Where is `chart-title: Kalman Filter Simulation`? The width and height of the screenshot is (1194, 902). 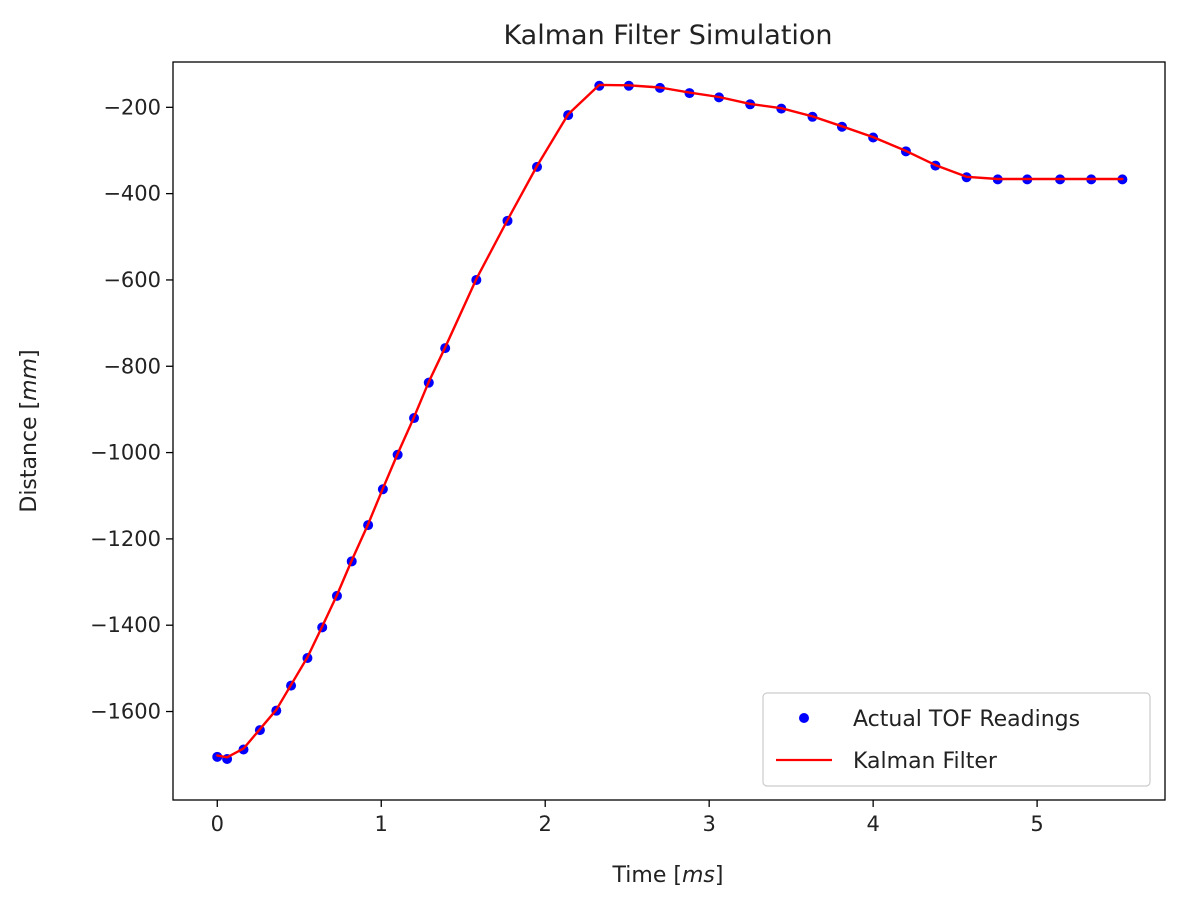 chart-title: Kalman Filter Simulation is located at coordinates (667, 35).